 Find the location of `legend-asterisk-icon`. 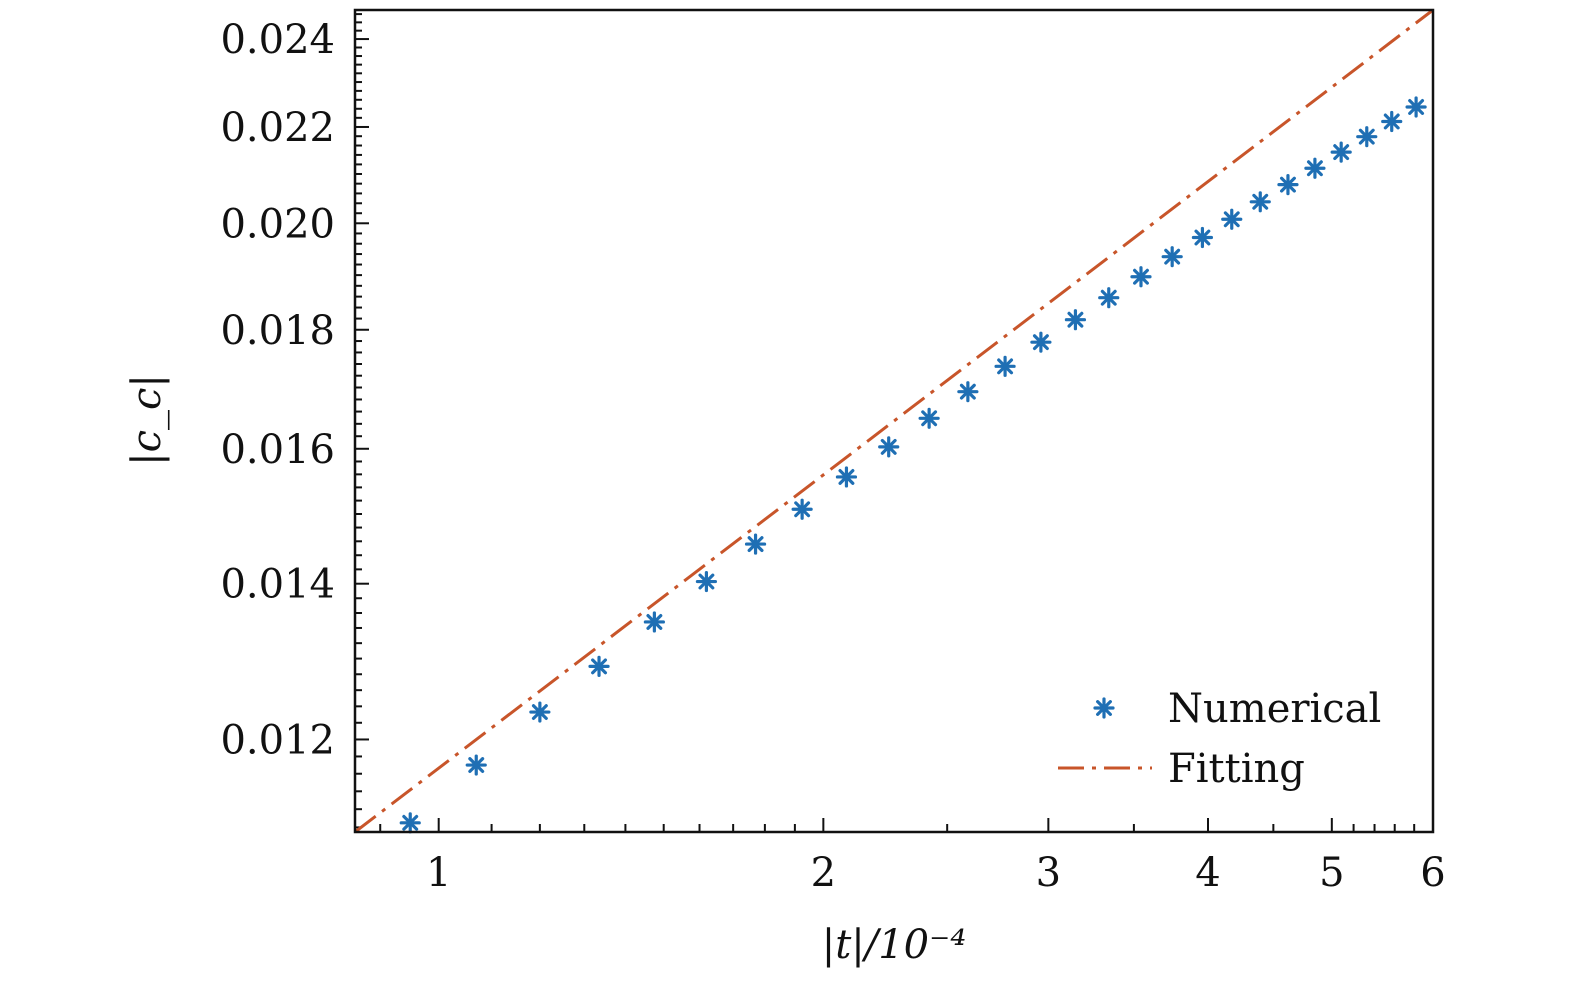

legend-asterisk-icon is located at coordinates (1104, 708).